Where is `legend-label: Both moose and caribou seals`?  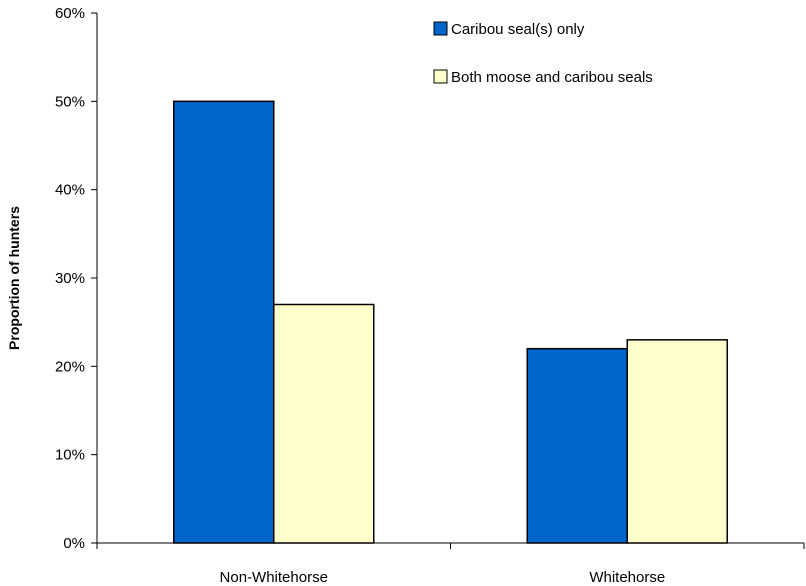 legend-label: Both moose and caribou seals is located at coordinates (552, 77).